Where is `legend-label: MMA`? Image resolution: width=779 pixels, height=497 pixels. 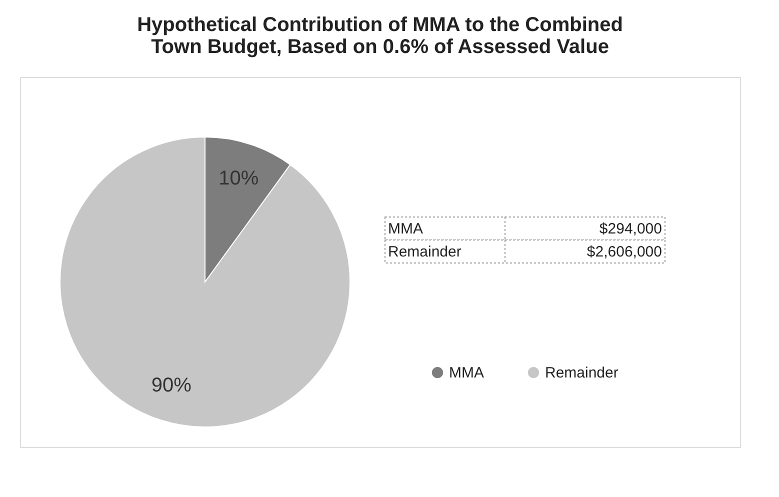
legend-label: MMA is located at coordinates (466, 373).